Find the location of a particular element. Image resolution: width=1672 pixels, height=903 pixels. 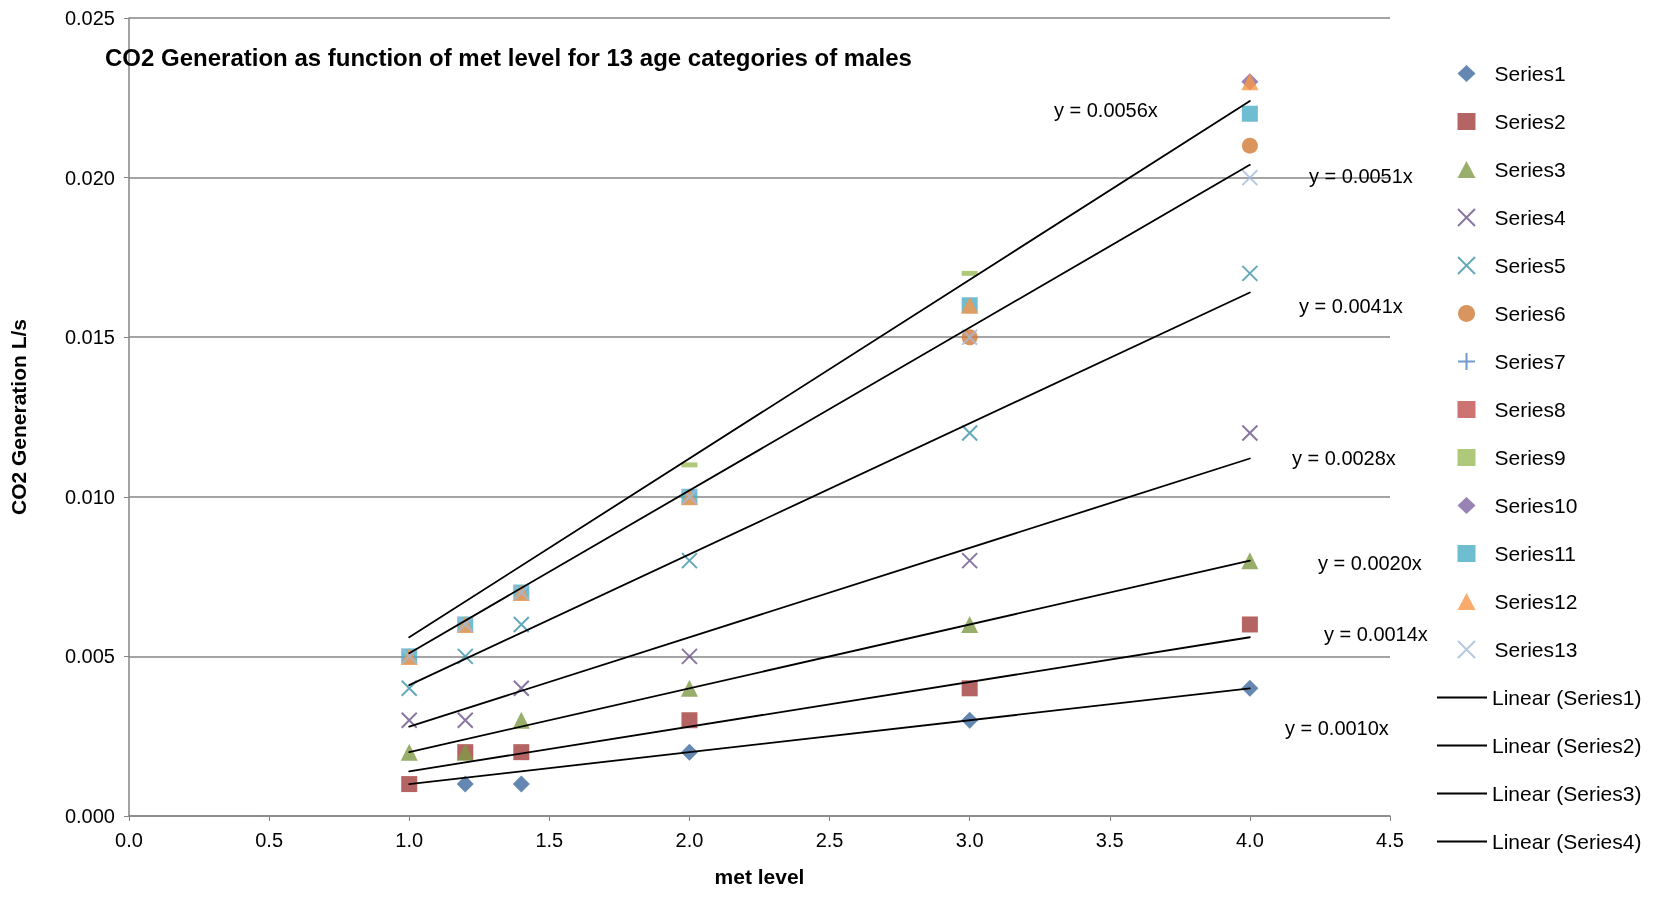

x-tick-label: 3.0 is located at coordinates (969, 840).